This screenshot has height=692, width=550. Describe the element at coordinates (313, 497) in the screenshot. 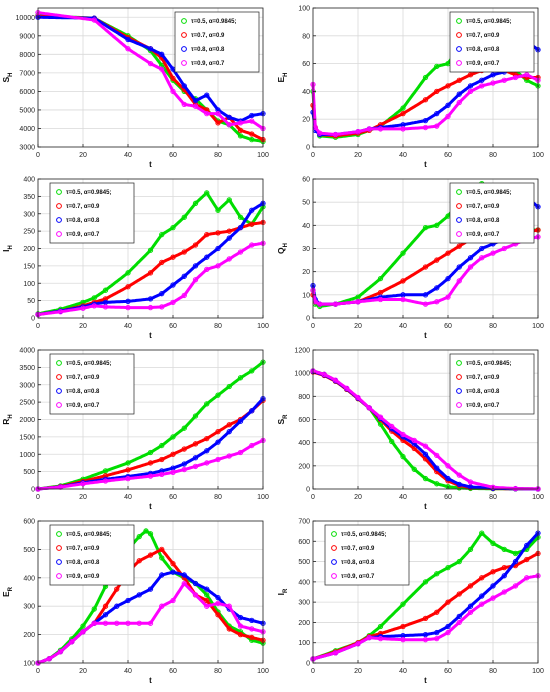

I see `x-tick-label: 0` at that location.